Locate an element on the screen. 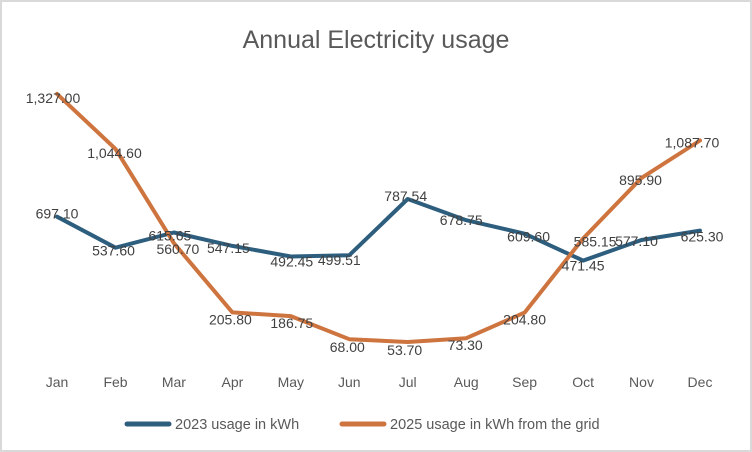 Image resolution: width=752 pixels, height=452 pixels. data-label: 1,044.60 is located at coordinates (114, 153).